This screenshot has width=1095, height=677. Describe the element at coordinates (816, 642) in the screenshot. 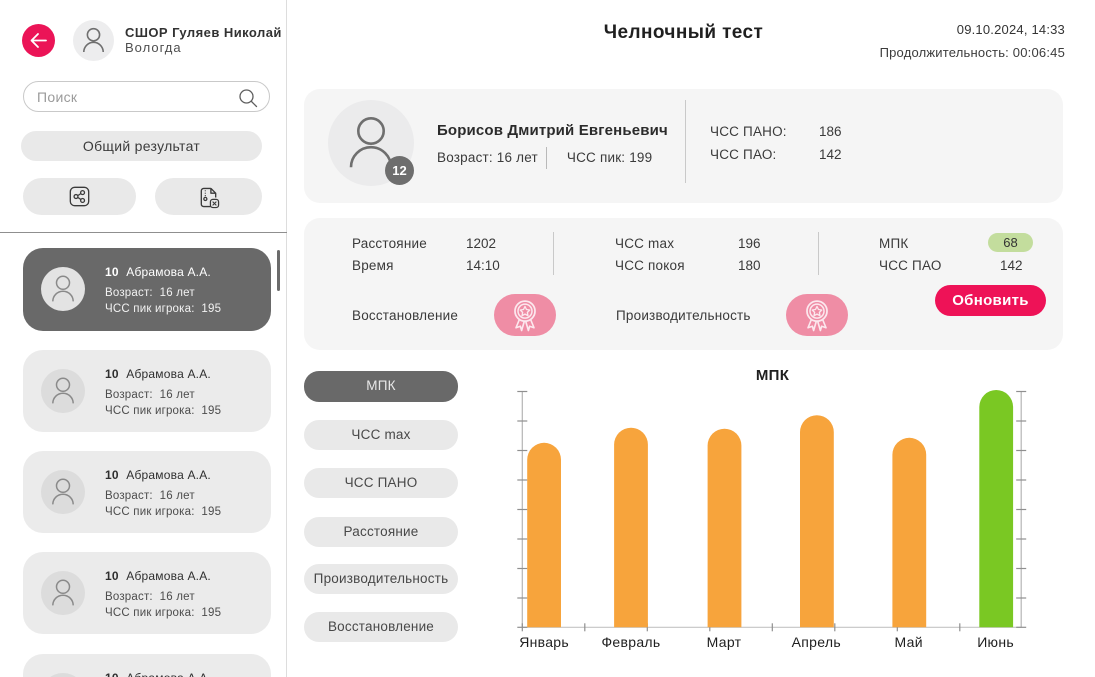

I see `svg-text: Апрель` at that location.